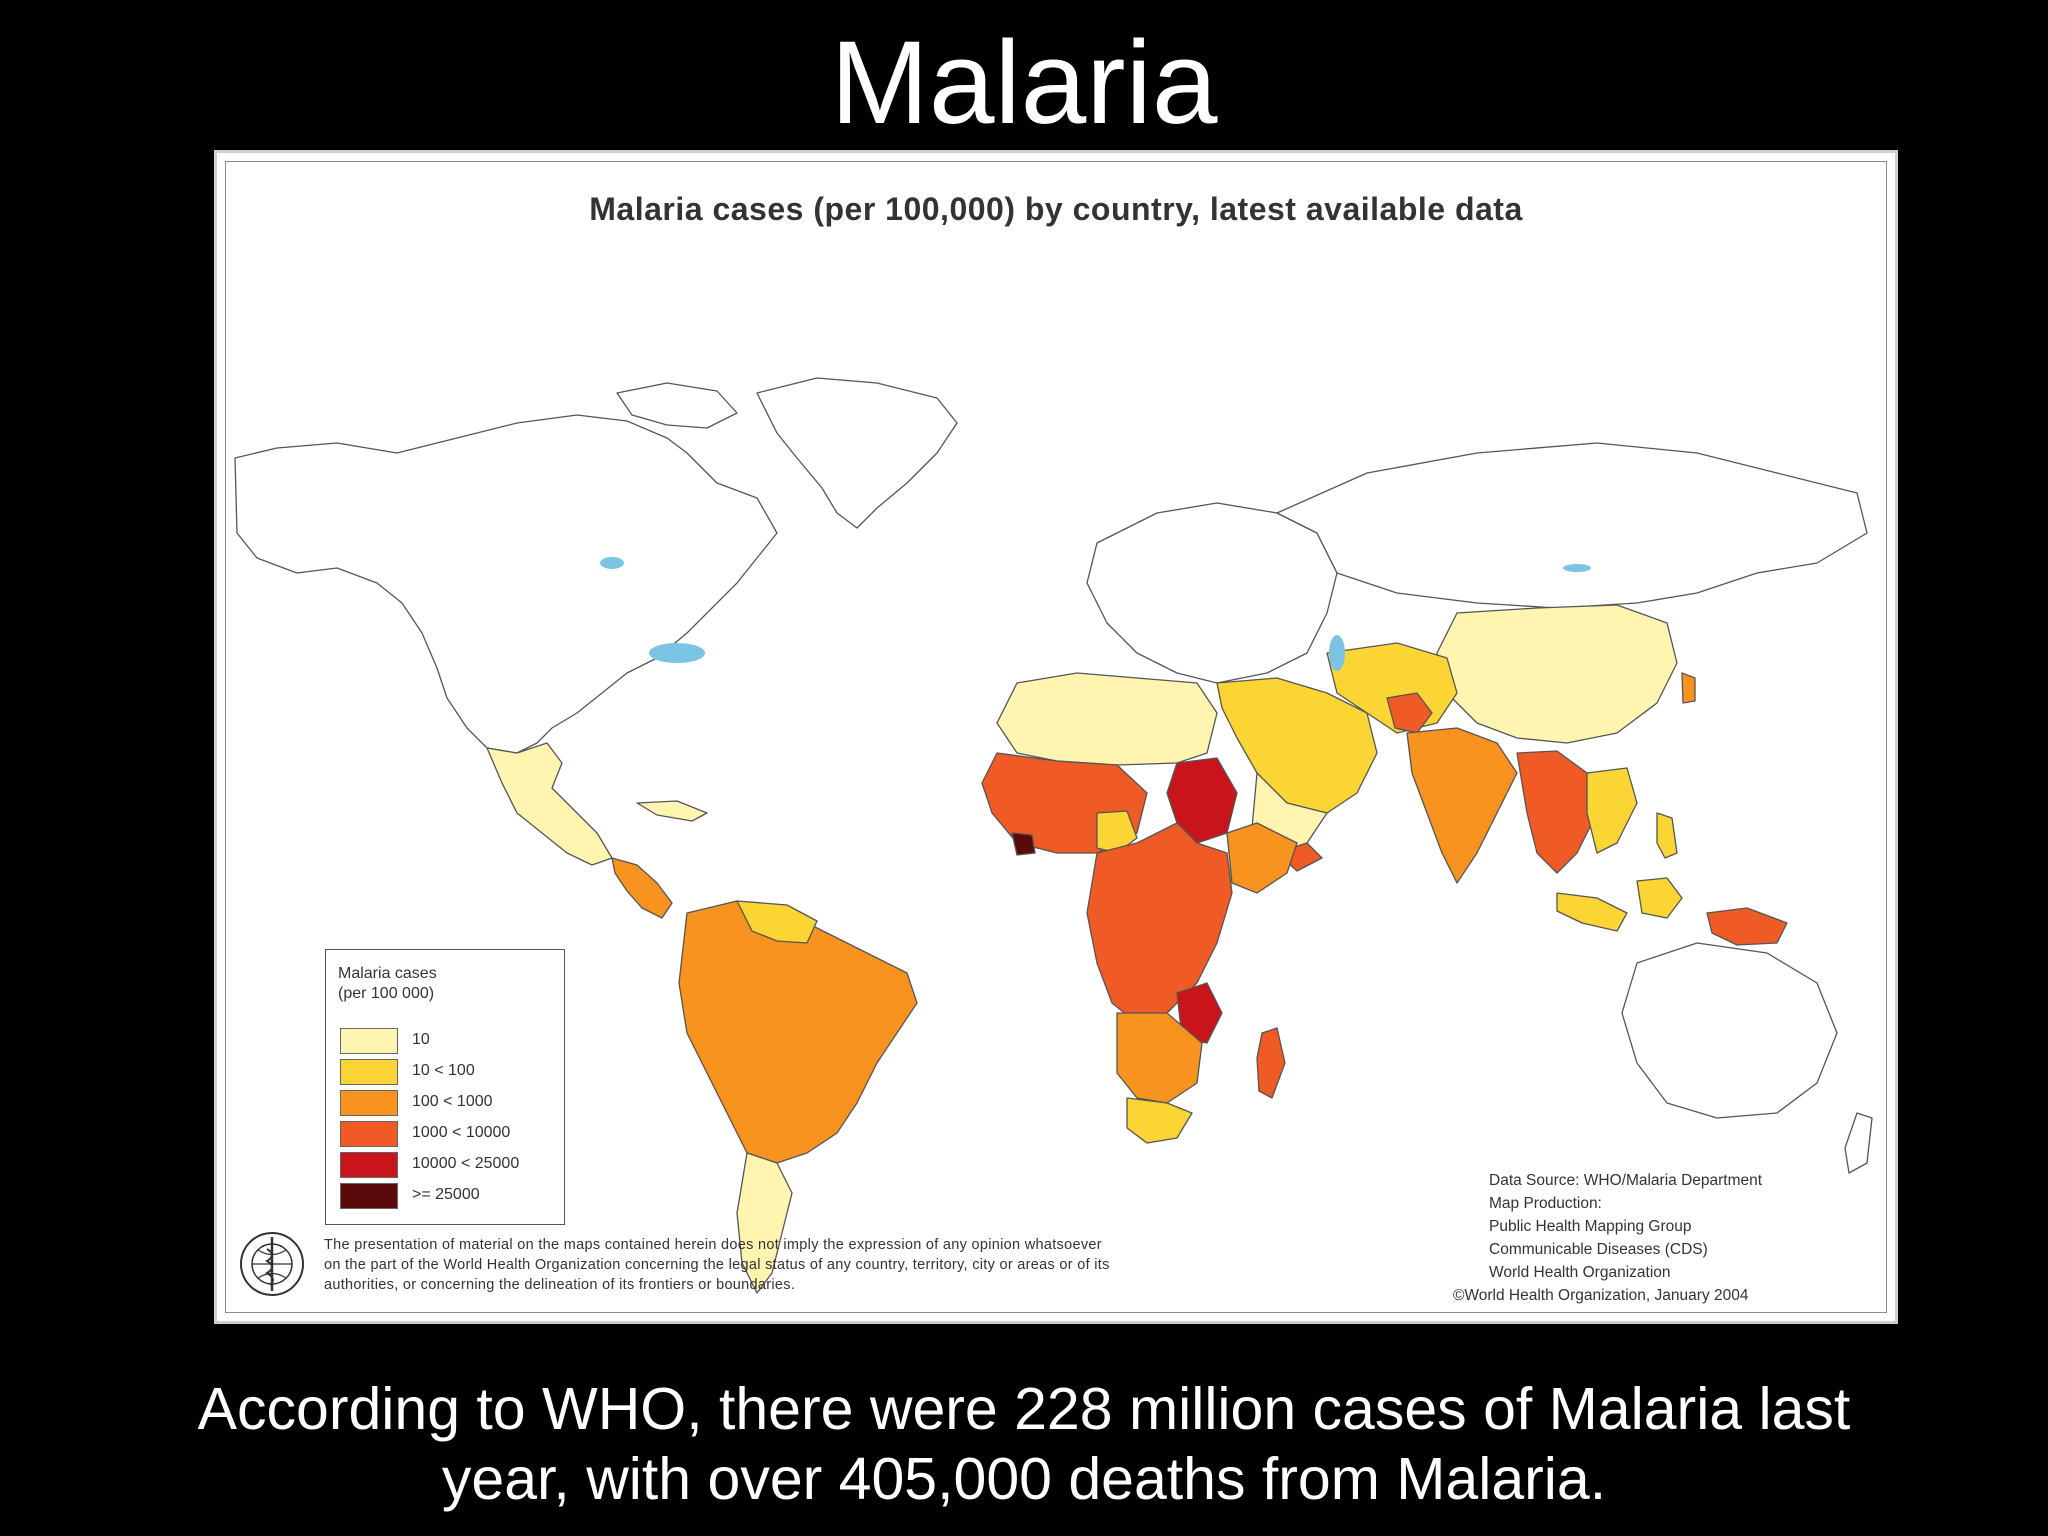  Describe the element at coordinates (1572, 525) in the screenshot. I see `region-russia` at that location.